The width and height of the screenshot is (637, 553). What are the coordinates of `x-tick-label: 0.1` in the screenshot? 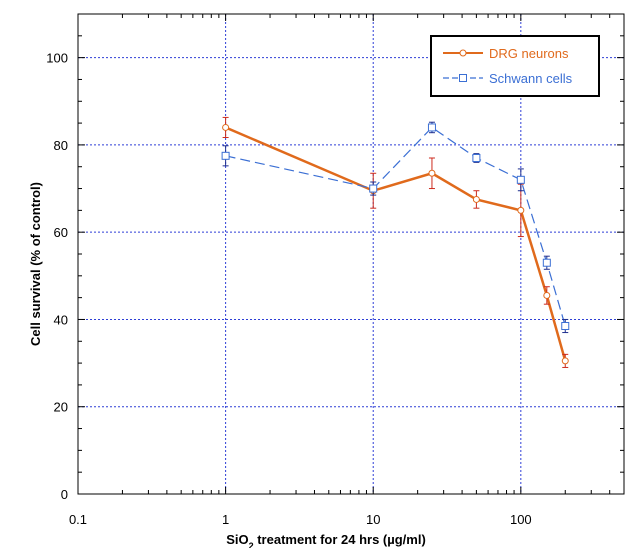 It's located at (78, 519).